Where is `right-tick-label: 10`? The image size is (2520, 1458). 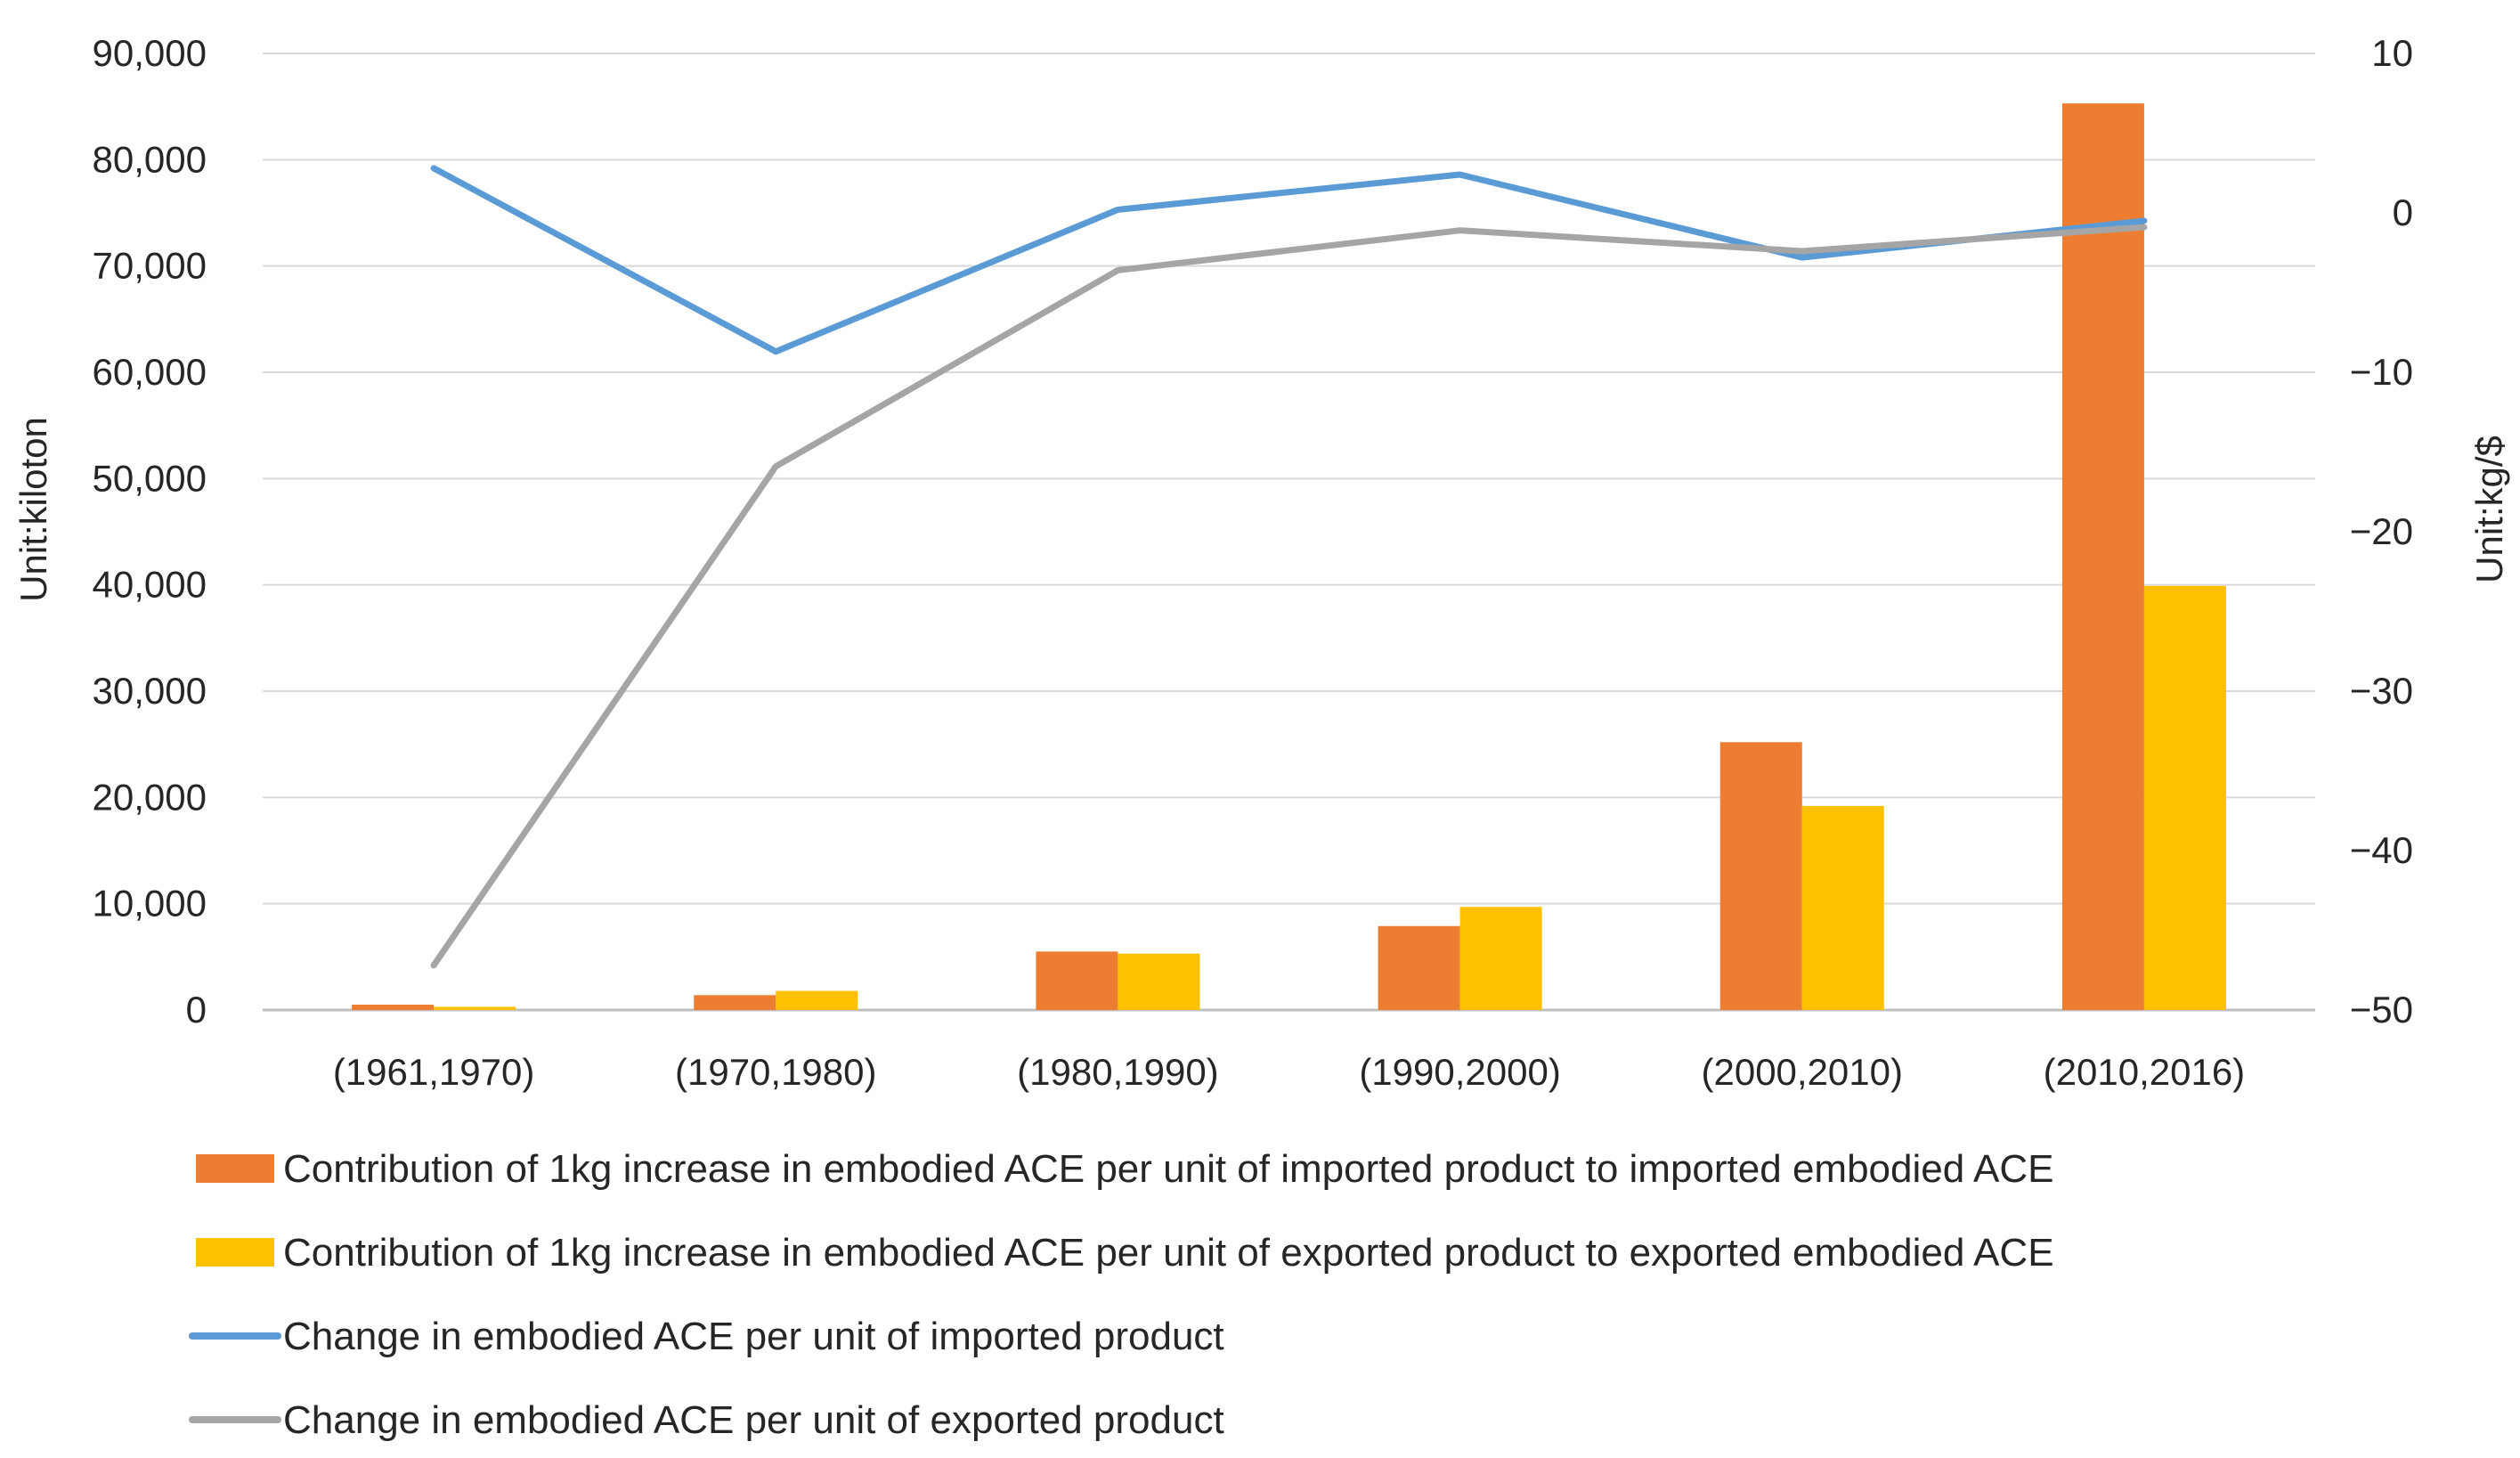
right-tick-label: 10 is located at coordinates (2392, 53).